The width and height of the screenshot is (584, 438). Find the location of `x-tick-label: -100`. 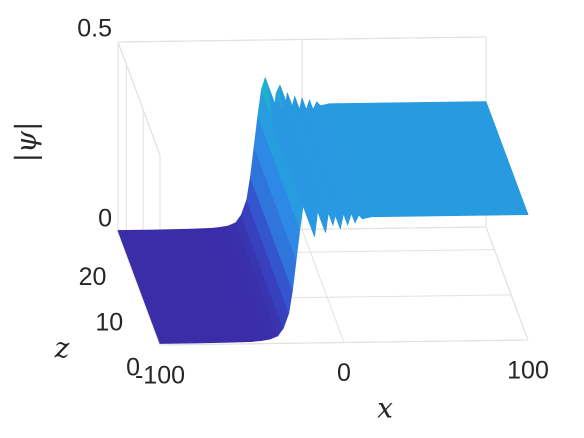

x-tick-label: -100 is located at coordinates (160, 376).